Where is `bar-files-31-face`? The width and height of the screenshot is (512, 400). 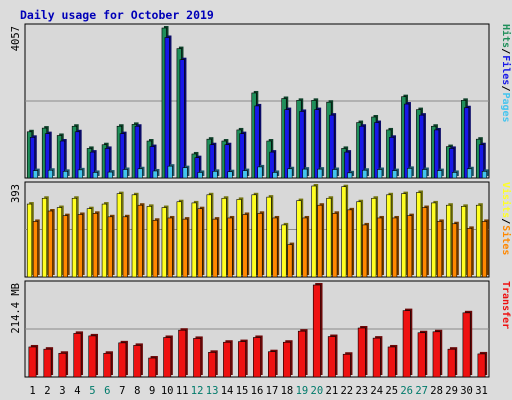
bar-files-31-face is located at coordinates (481, 161).